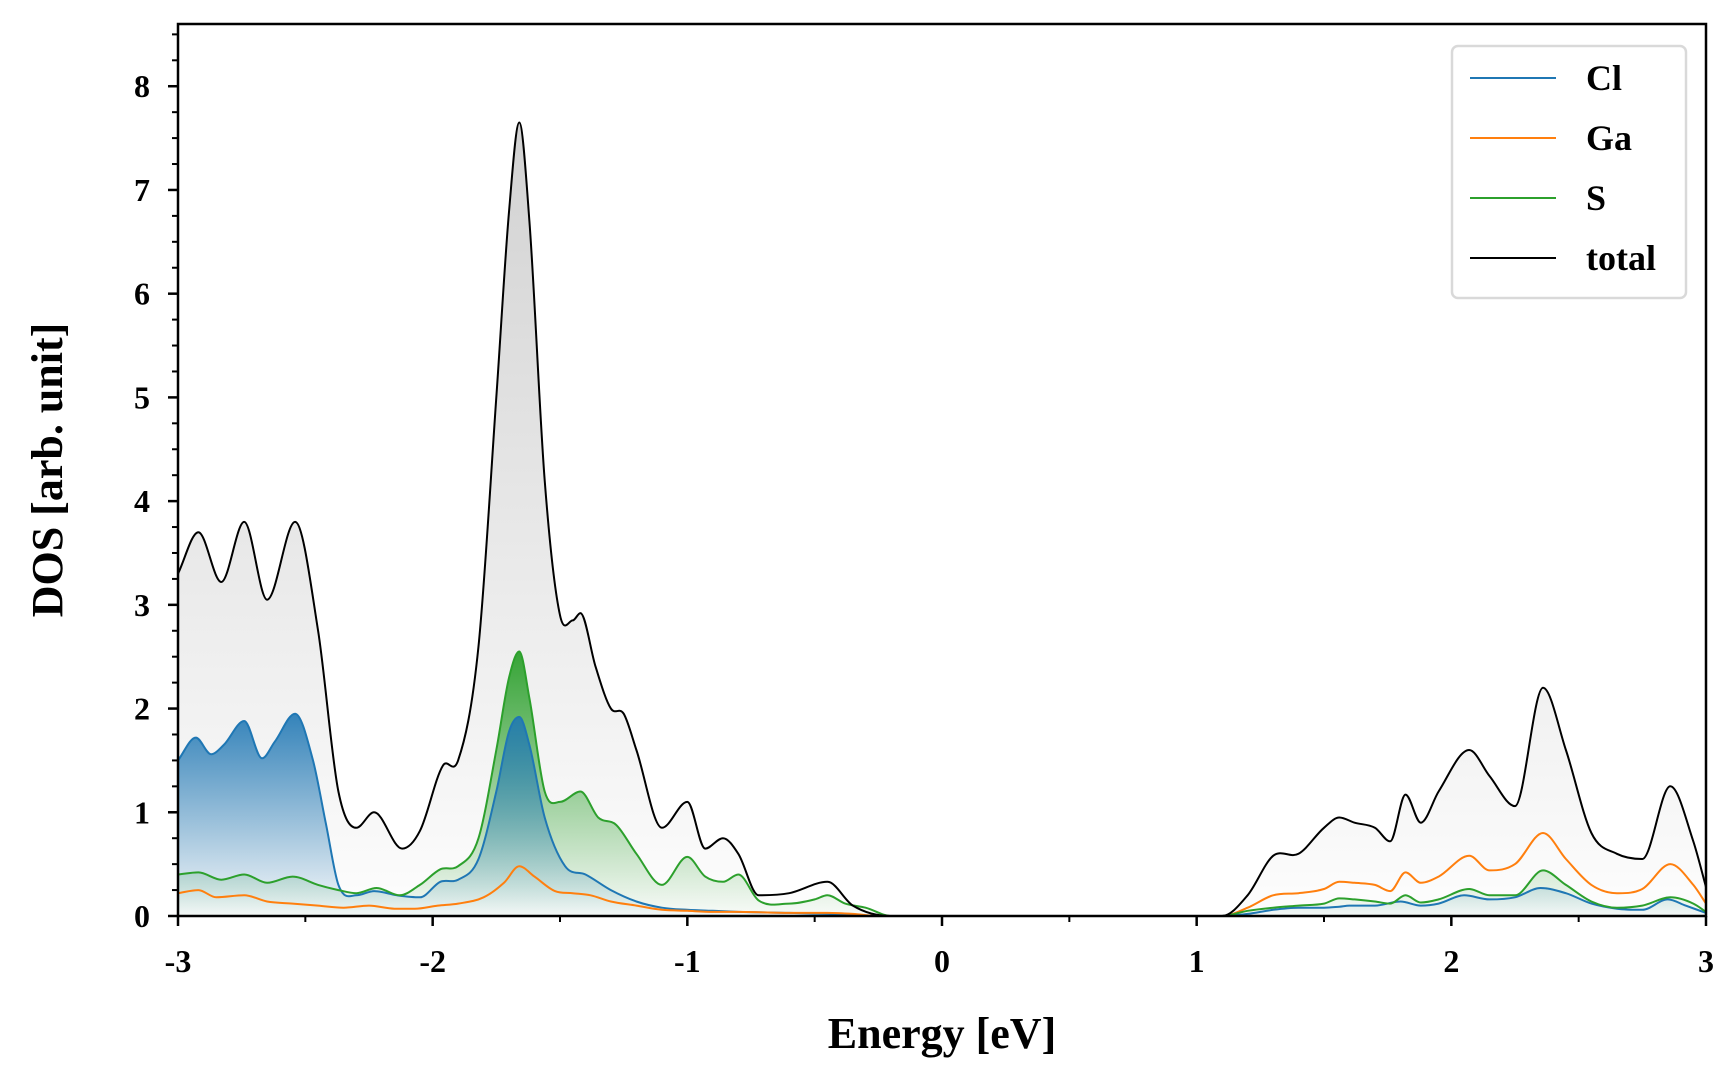  Describe the element at coordinates (142, 501) in the screenshot. I see `y-tick-label: 4` at that location.